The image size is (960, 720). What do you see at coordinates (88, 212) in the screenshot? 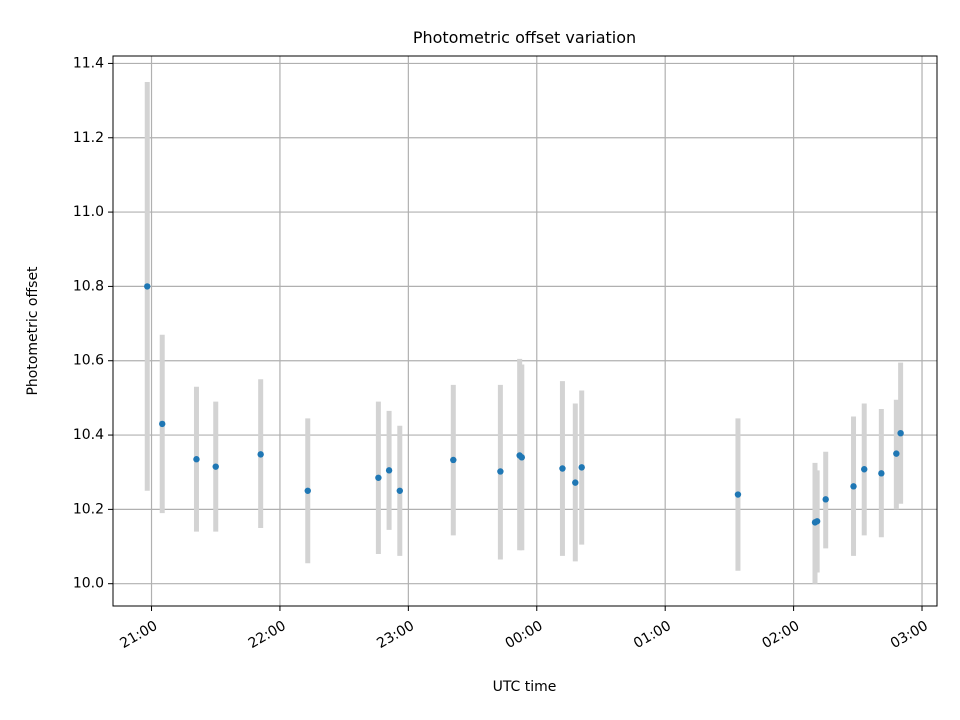
I see `y-tick-label: 11.0` at bounding box center [88, 212].